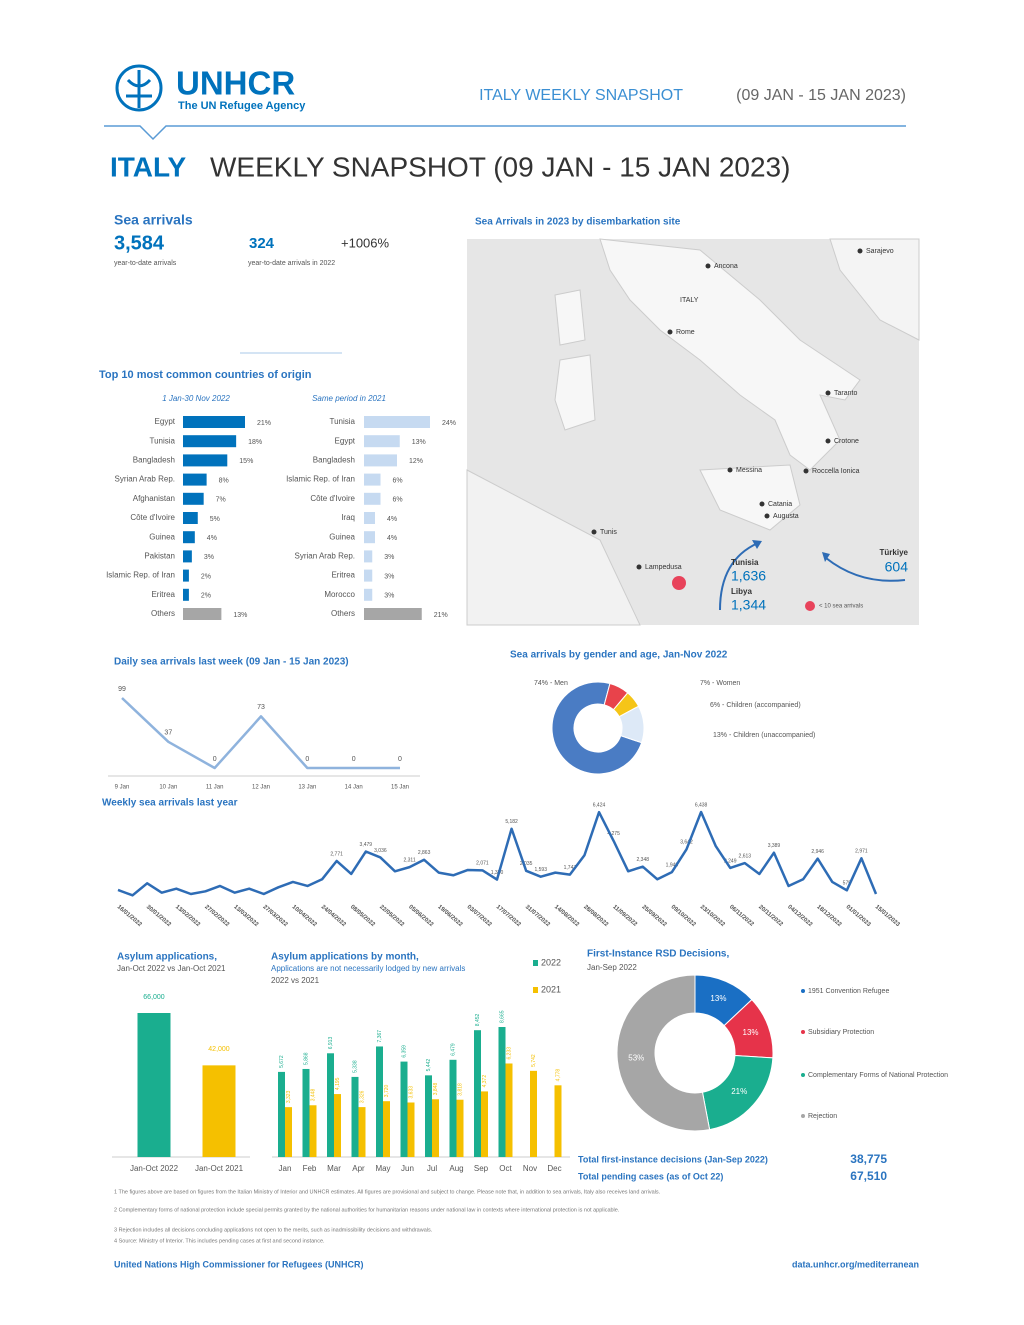 The image size is (1024, 1325). What do you see at coordinates (693, 432) in the screenshot?
I see `map` at bounding box center [693, 432].